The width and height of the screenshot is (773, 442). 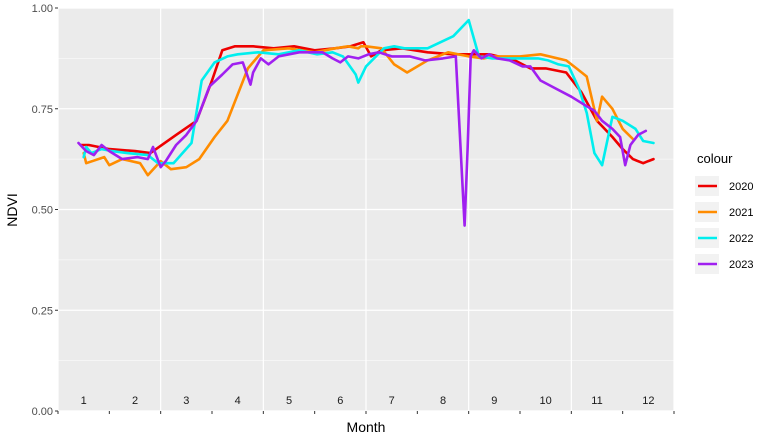 I want to click on month-labels: 1 2 3 4 5 6 7 8 9 10 11 12, so click(x=368, y=401).